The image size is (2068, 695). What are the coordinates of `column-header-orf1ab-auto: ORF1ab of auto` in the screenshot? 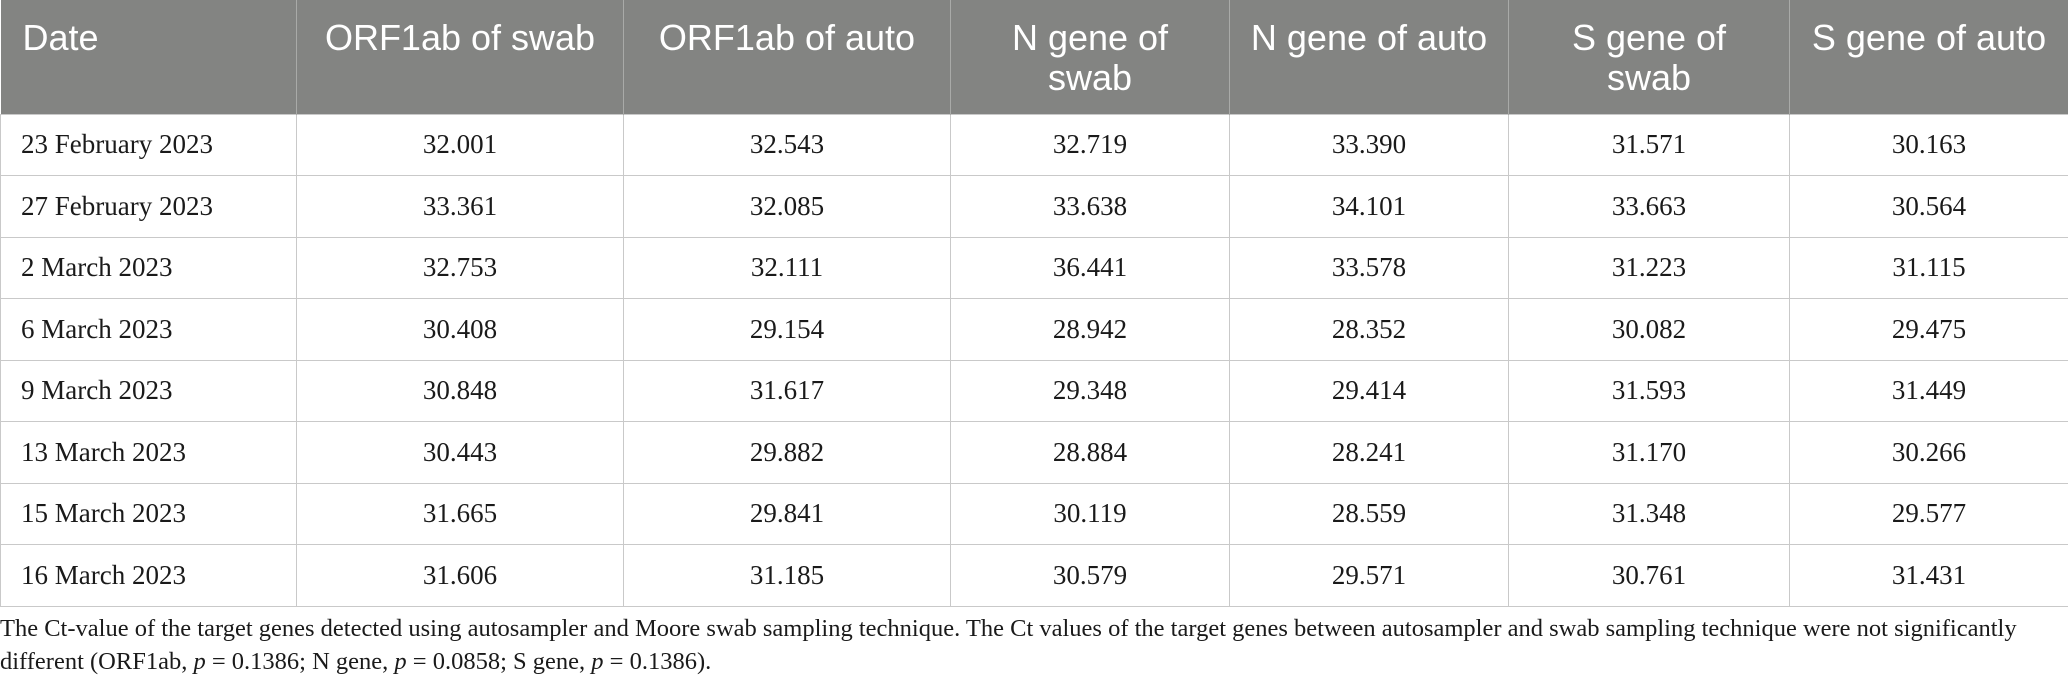 It's located at (787, 57).